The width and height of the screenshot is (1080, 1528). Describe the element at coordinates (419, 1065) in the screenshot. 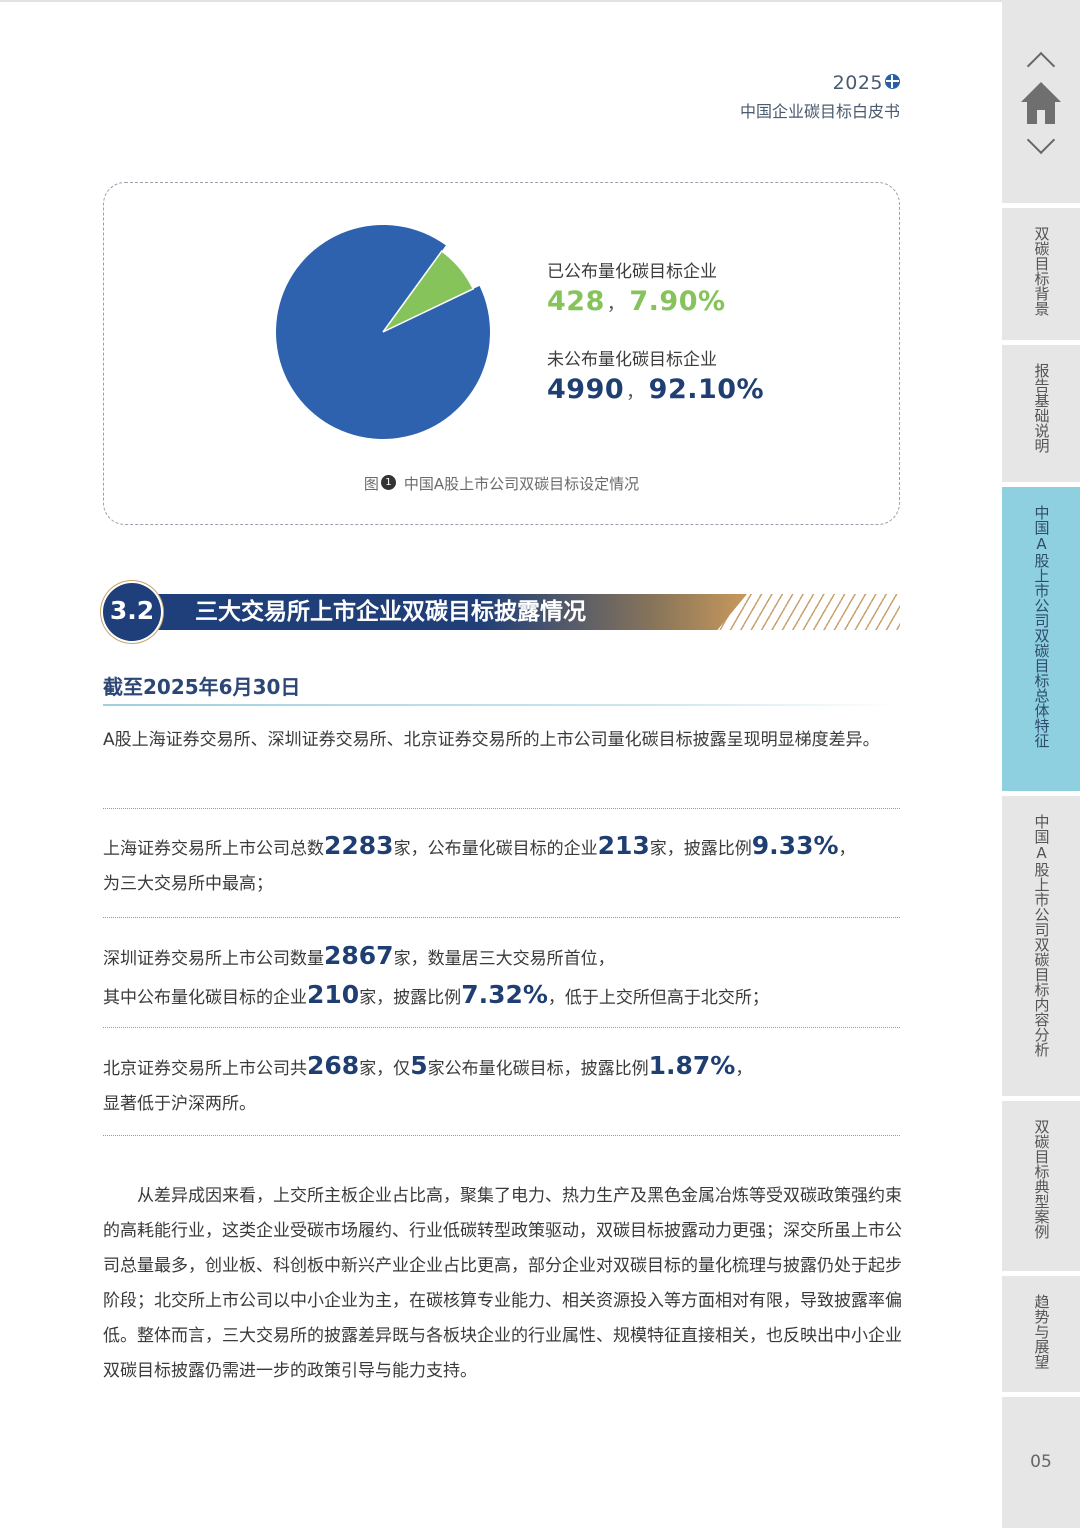

I see `stat-number: 5` at that location.